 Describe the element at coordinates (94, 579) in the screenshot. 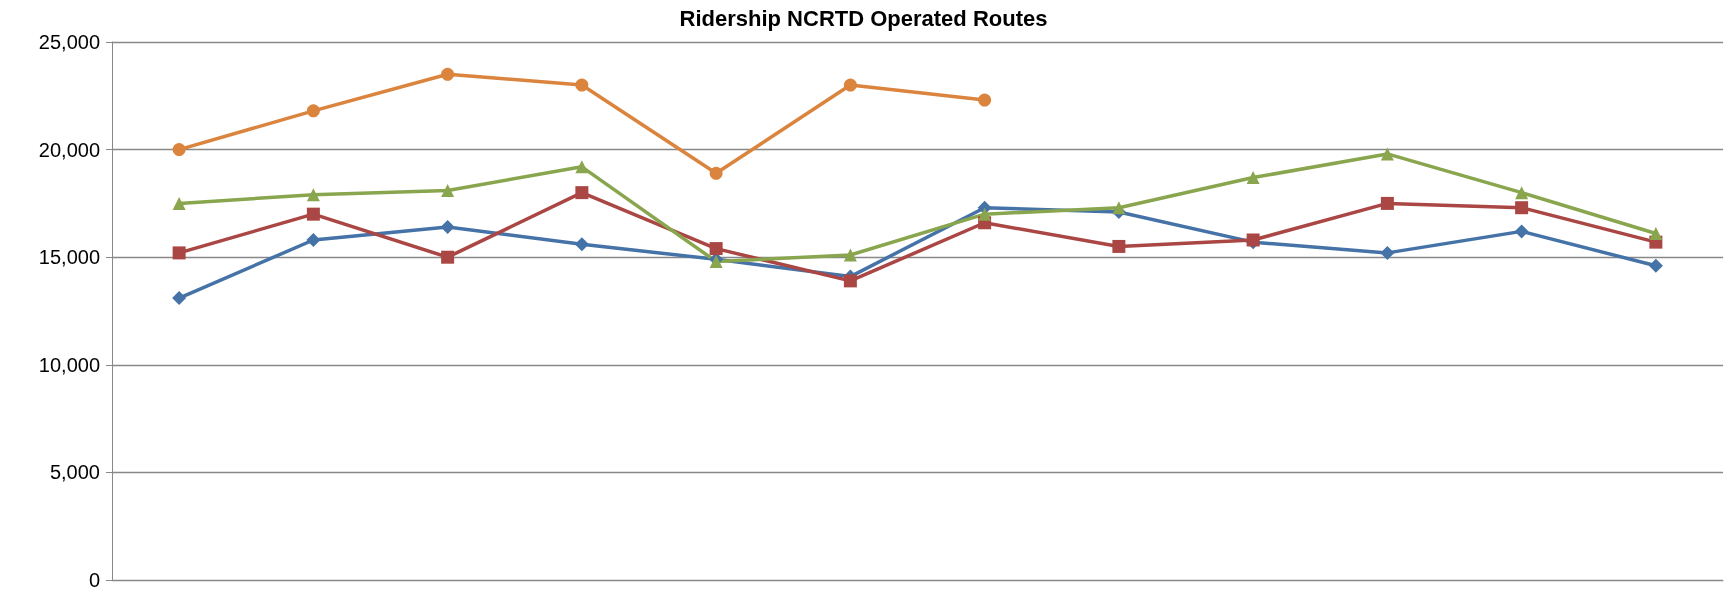

I see `y-tick-label: 0` at that location.